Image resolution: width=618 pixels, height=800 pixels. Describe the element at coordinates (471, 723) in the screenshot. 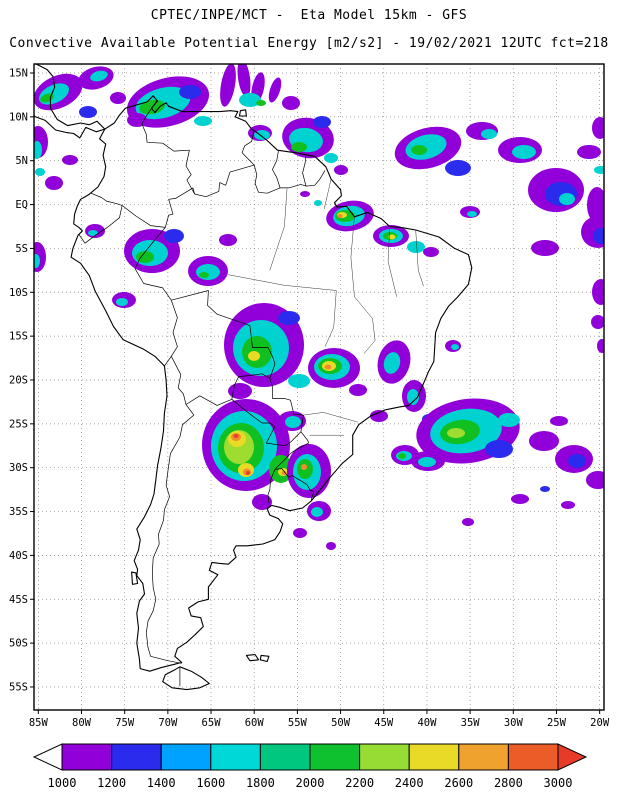

I see `lon-label: 35W` at that location.